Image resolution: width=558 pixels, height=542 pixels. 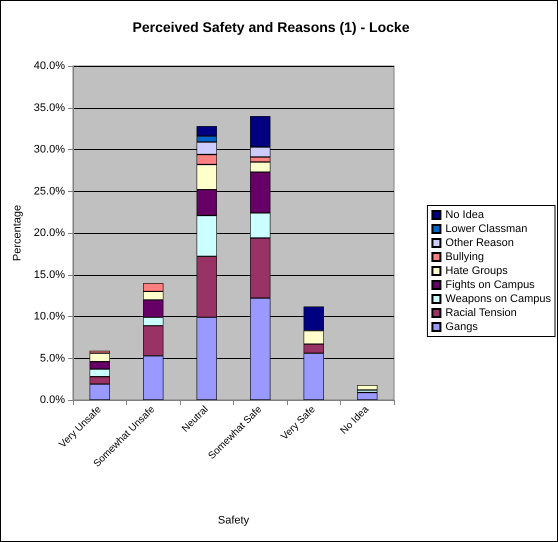 What do you see at coordinates (53, 358) in the screenshot?
I see `y-tick-label: 5.0%` at bounding box center [53, 358].